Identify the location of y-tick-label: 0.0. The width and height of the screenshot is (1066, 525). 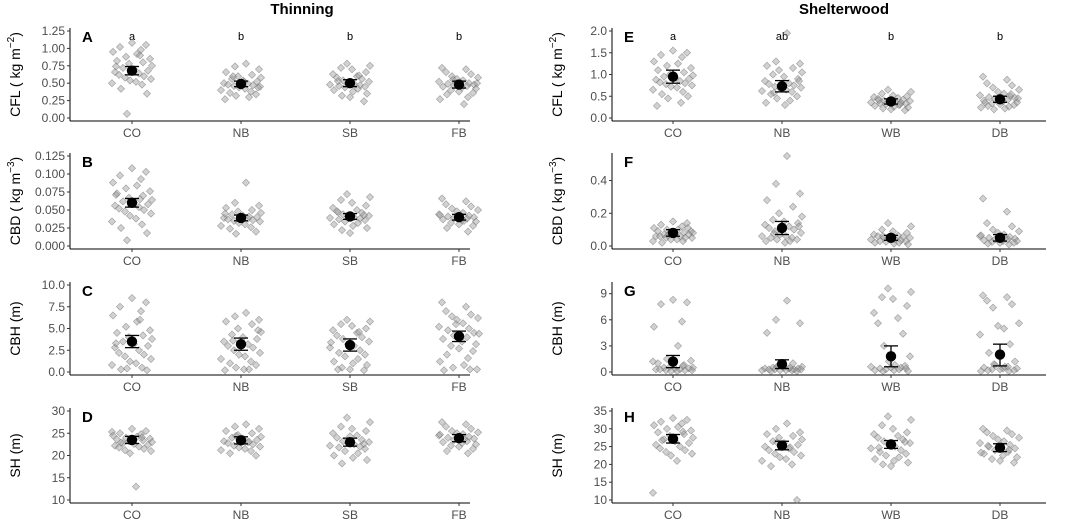
(598, 246).